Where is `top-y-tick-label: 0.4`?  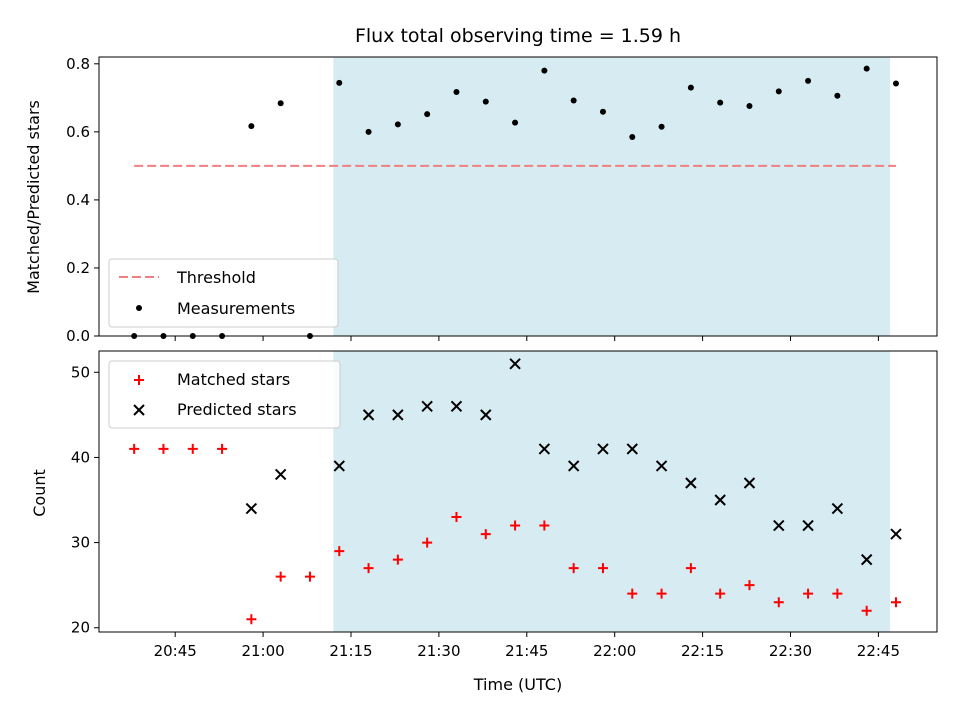
top-y-tick-label: 0.4 is located at coordinates (78, 200).